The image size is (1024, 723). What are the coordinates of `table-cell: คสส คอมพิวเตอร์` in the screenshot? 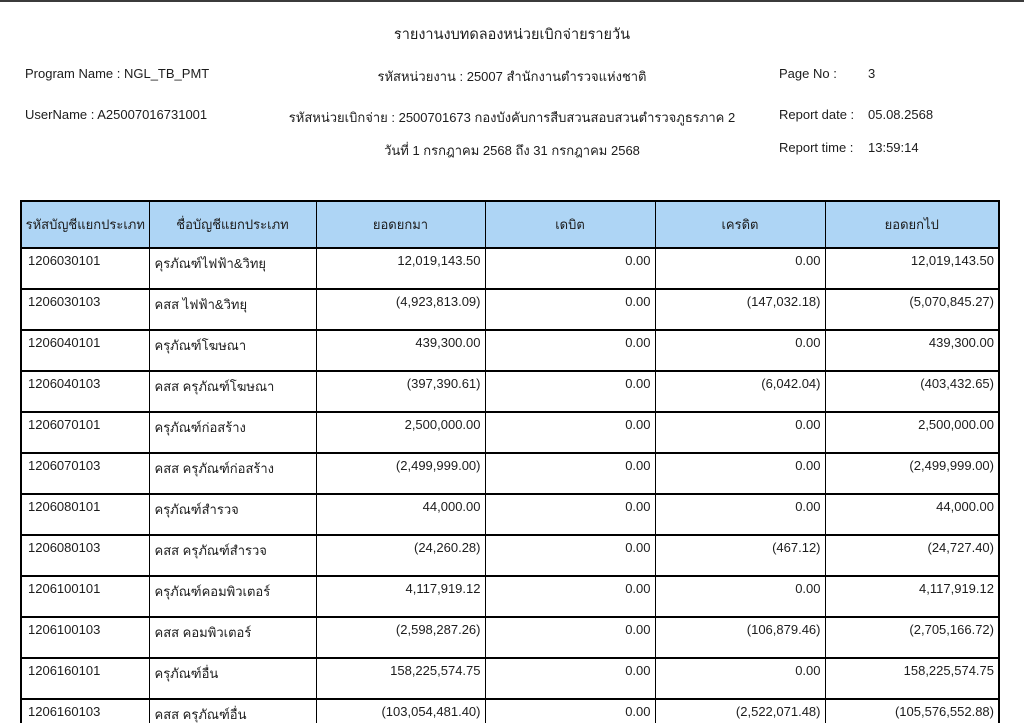 It's located at (232, 637).